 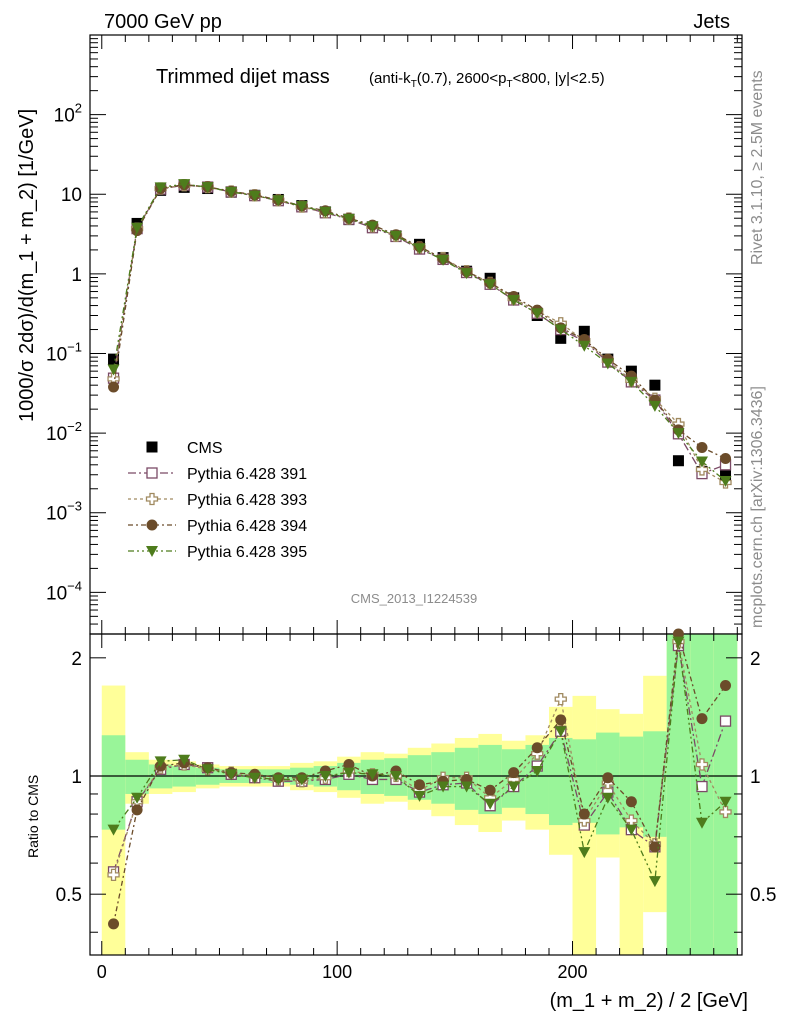 I want to click on ratio-y-axis-label: Ratio to CMS, so click(x=33, y=816).